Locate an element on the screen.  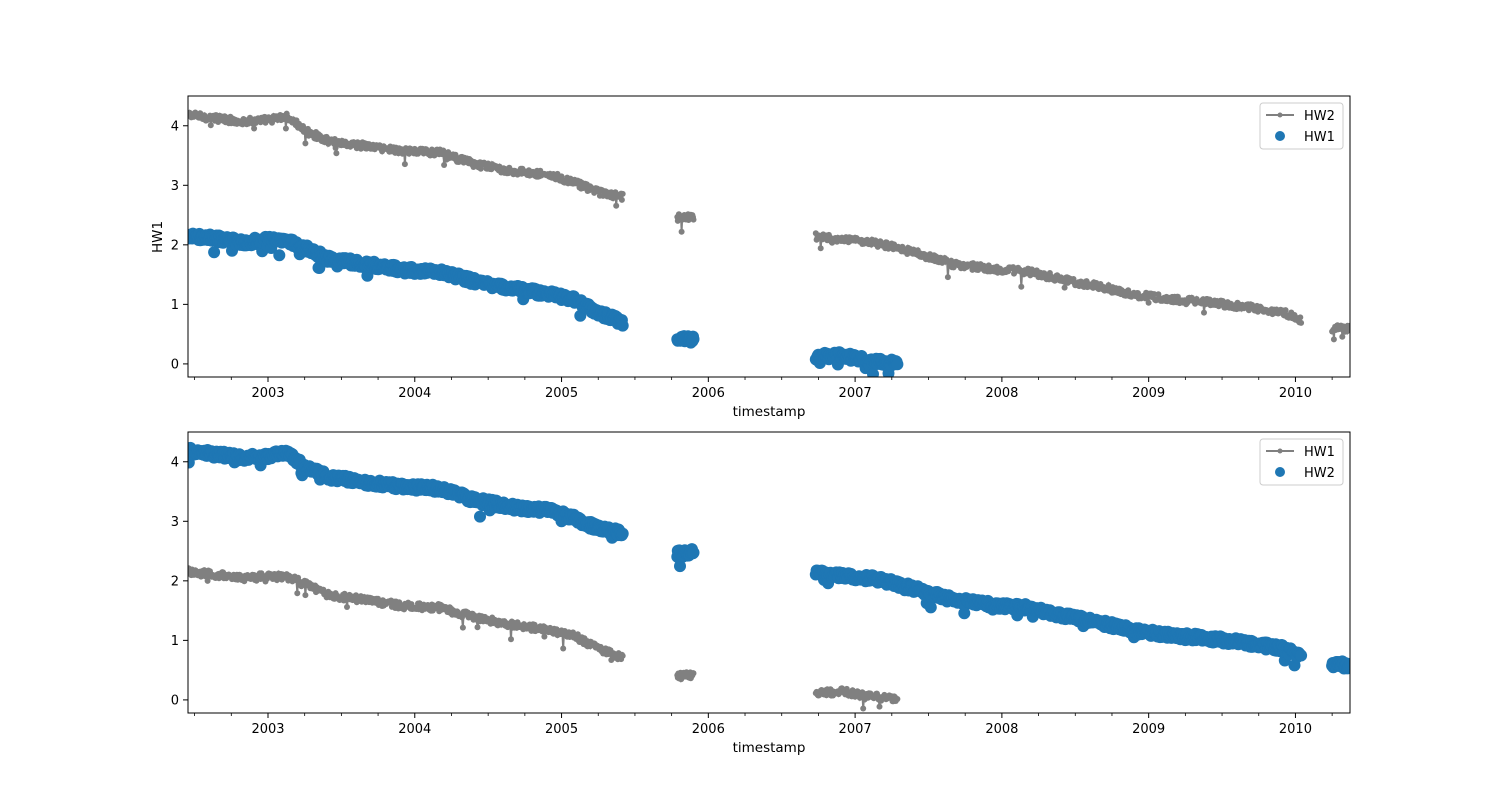
top-chart-y-axis-label: HW1 is located at coordinates (158, 237).